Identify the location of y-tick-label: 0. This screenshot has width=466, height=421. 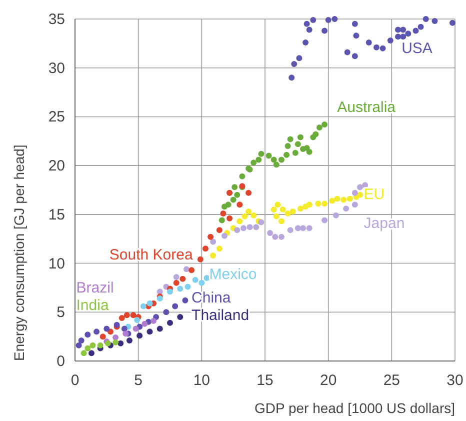
(60, 361).